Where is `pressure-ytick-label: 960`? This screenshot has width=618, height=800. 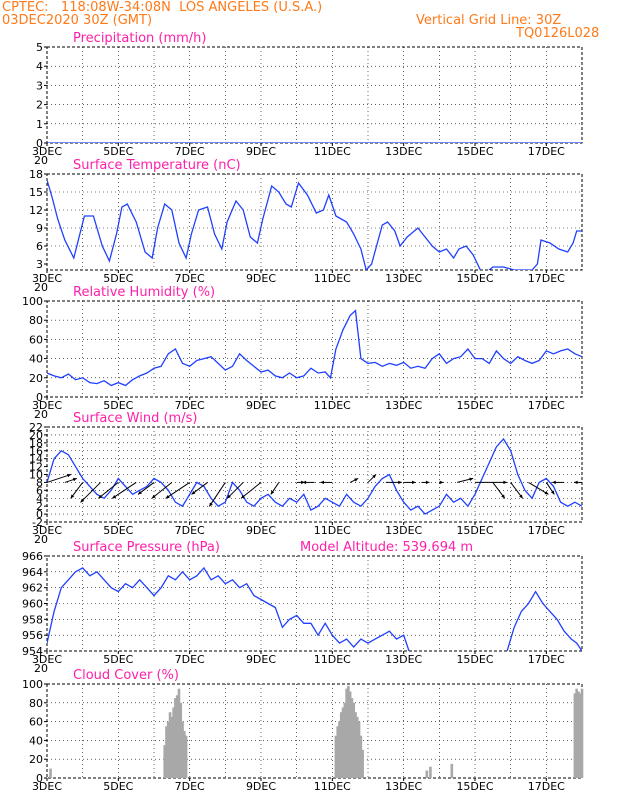 pressure-ytick-label: 960 is located at coordinates (32, 604).